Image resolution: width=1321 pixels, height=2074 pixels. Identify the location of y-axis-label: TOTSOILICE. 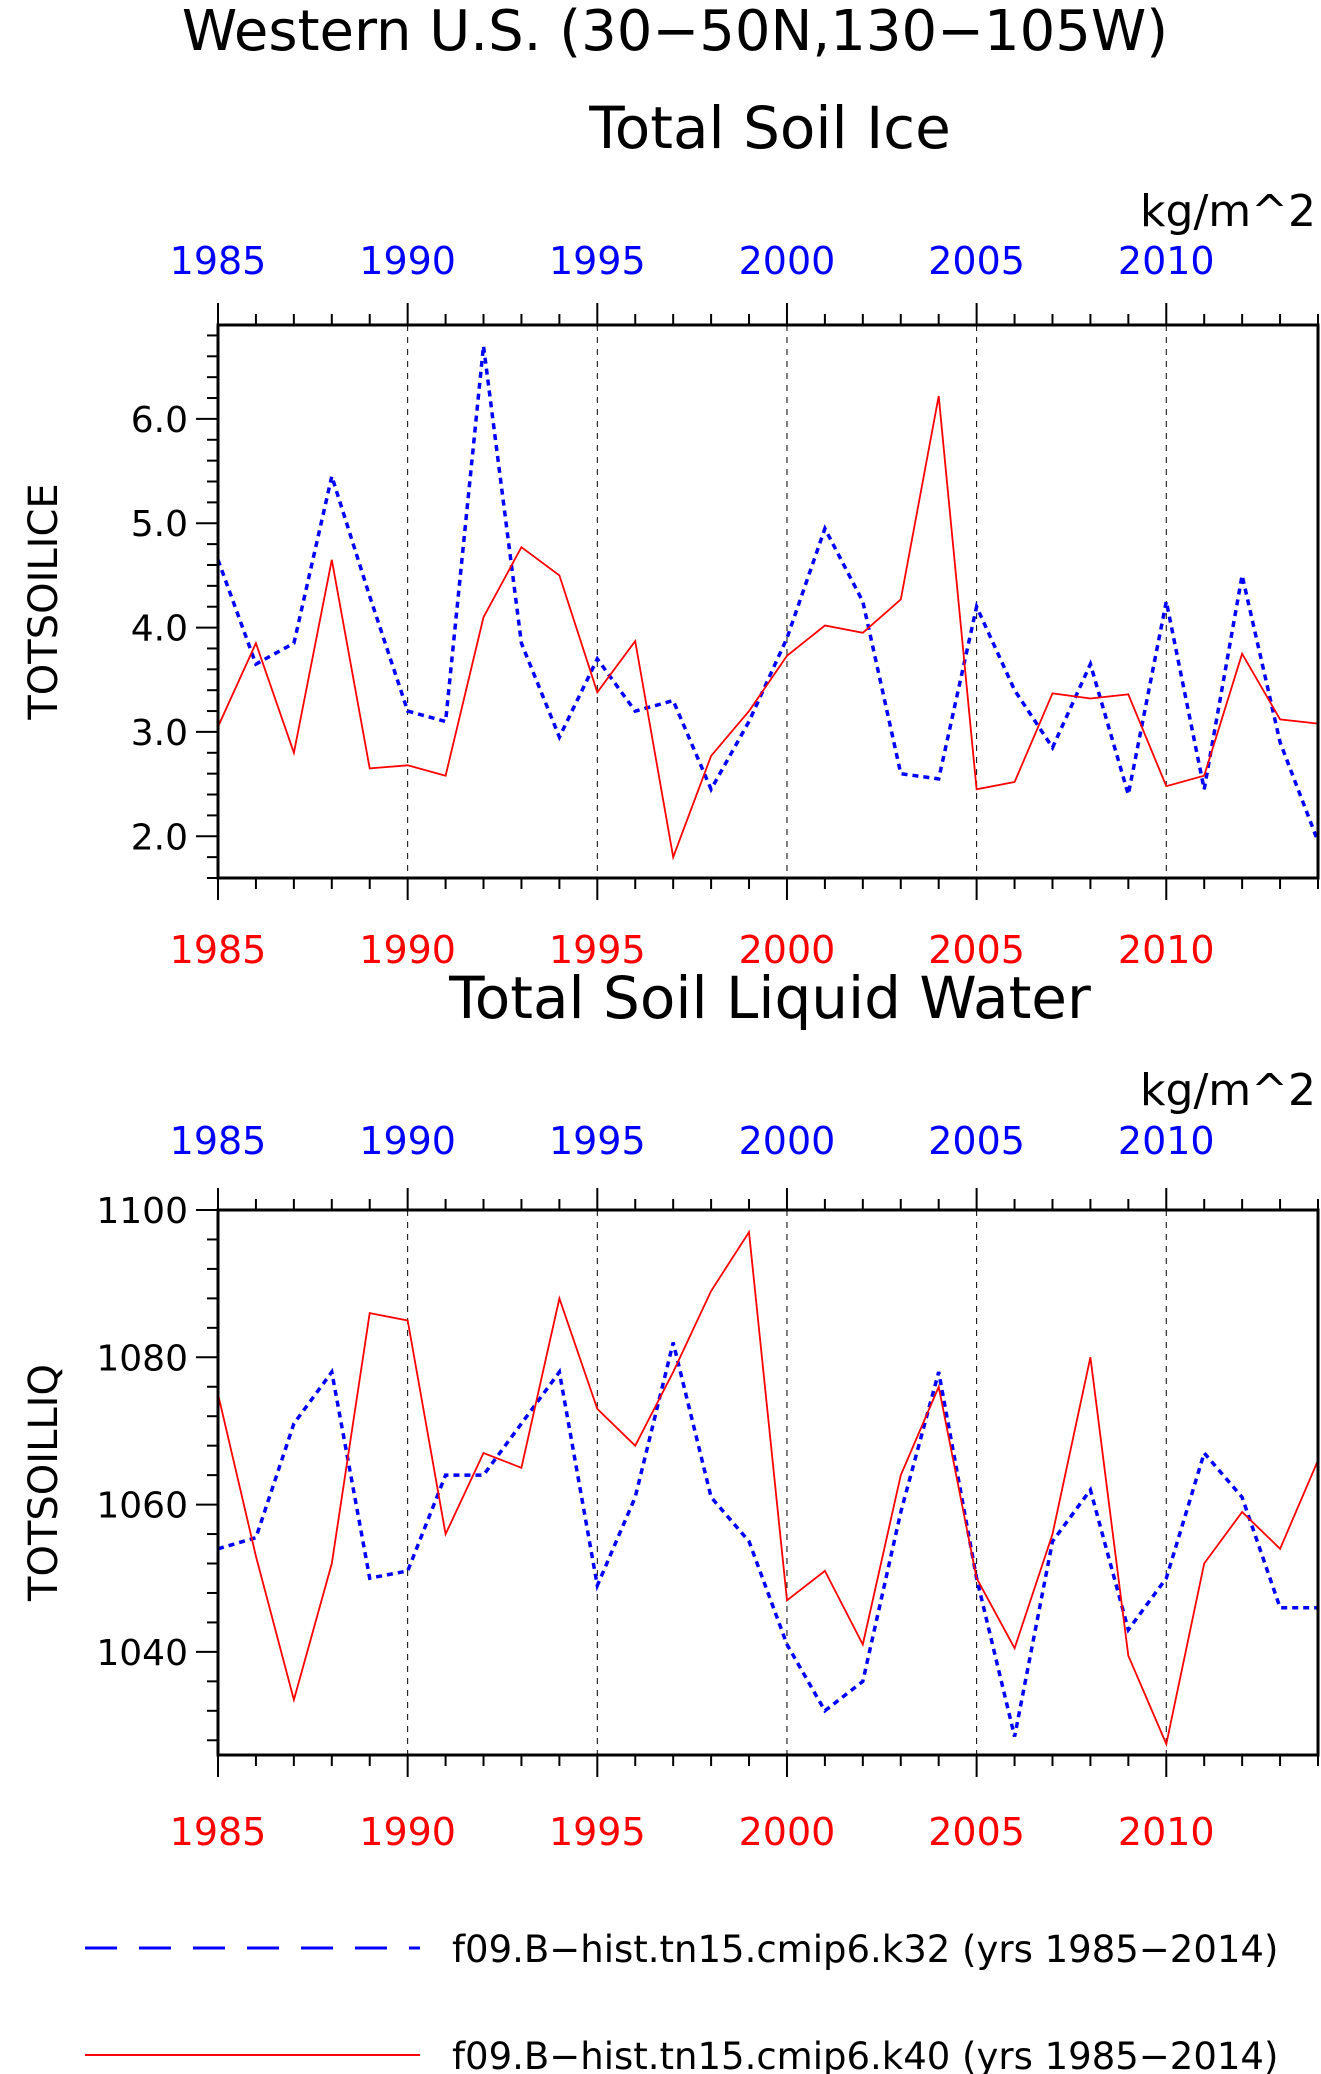
(44, 601).